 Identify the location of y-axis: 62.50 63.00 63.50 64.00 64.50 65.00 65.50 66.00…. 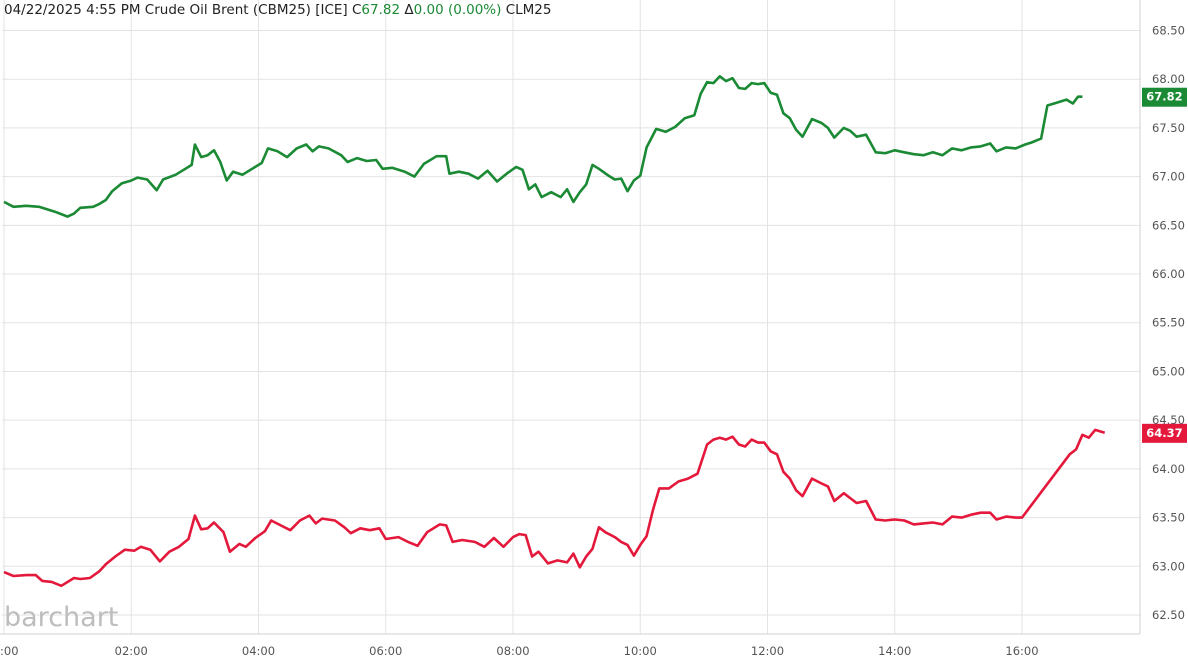
(1168, 322).